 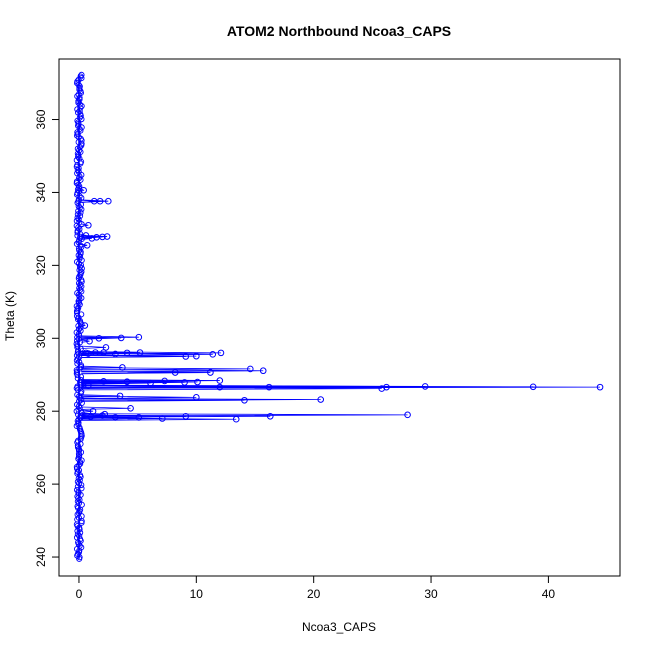 I want to click on y-axis-label: Theta (K), so click(x=10, y=316).